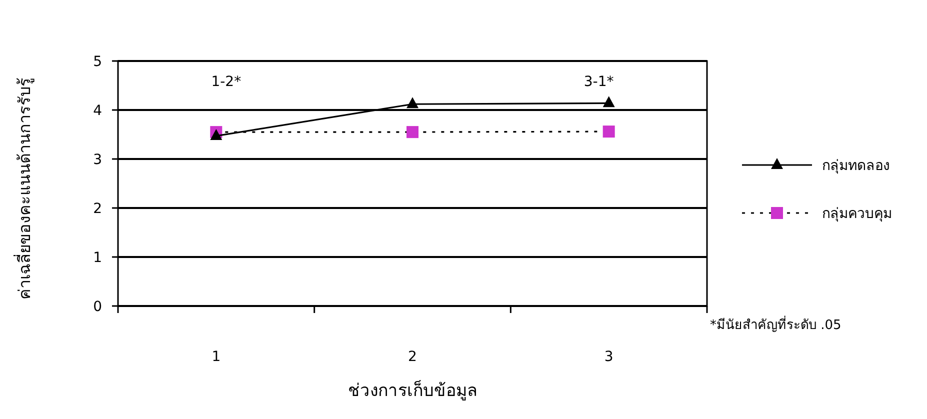 This screenshot has height=419, width=927. Describe the element at coordinates (857, 214) in the screenshot. I see `legend-label: กลุ่มควบคุม` at that location.